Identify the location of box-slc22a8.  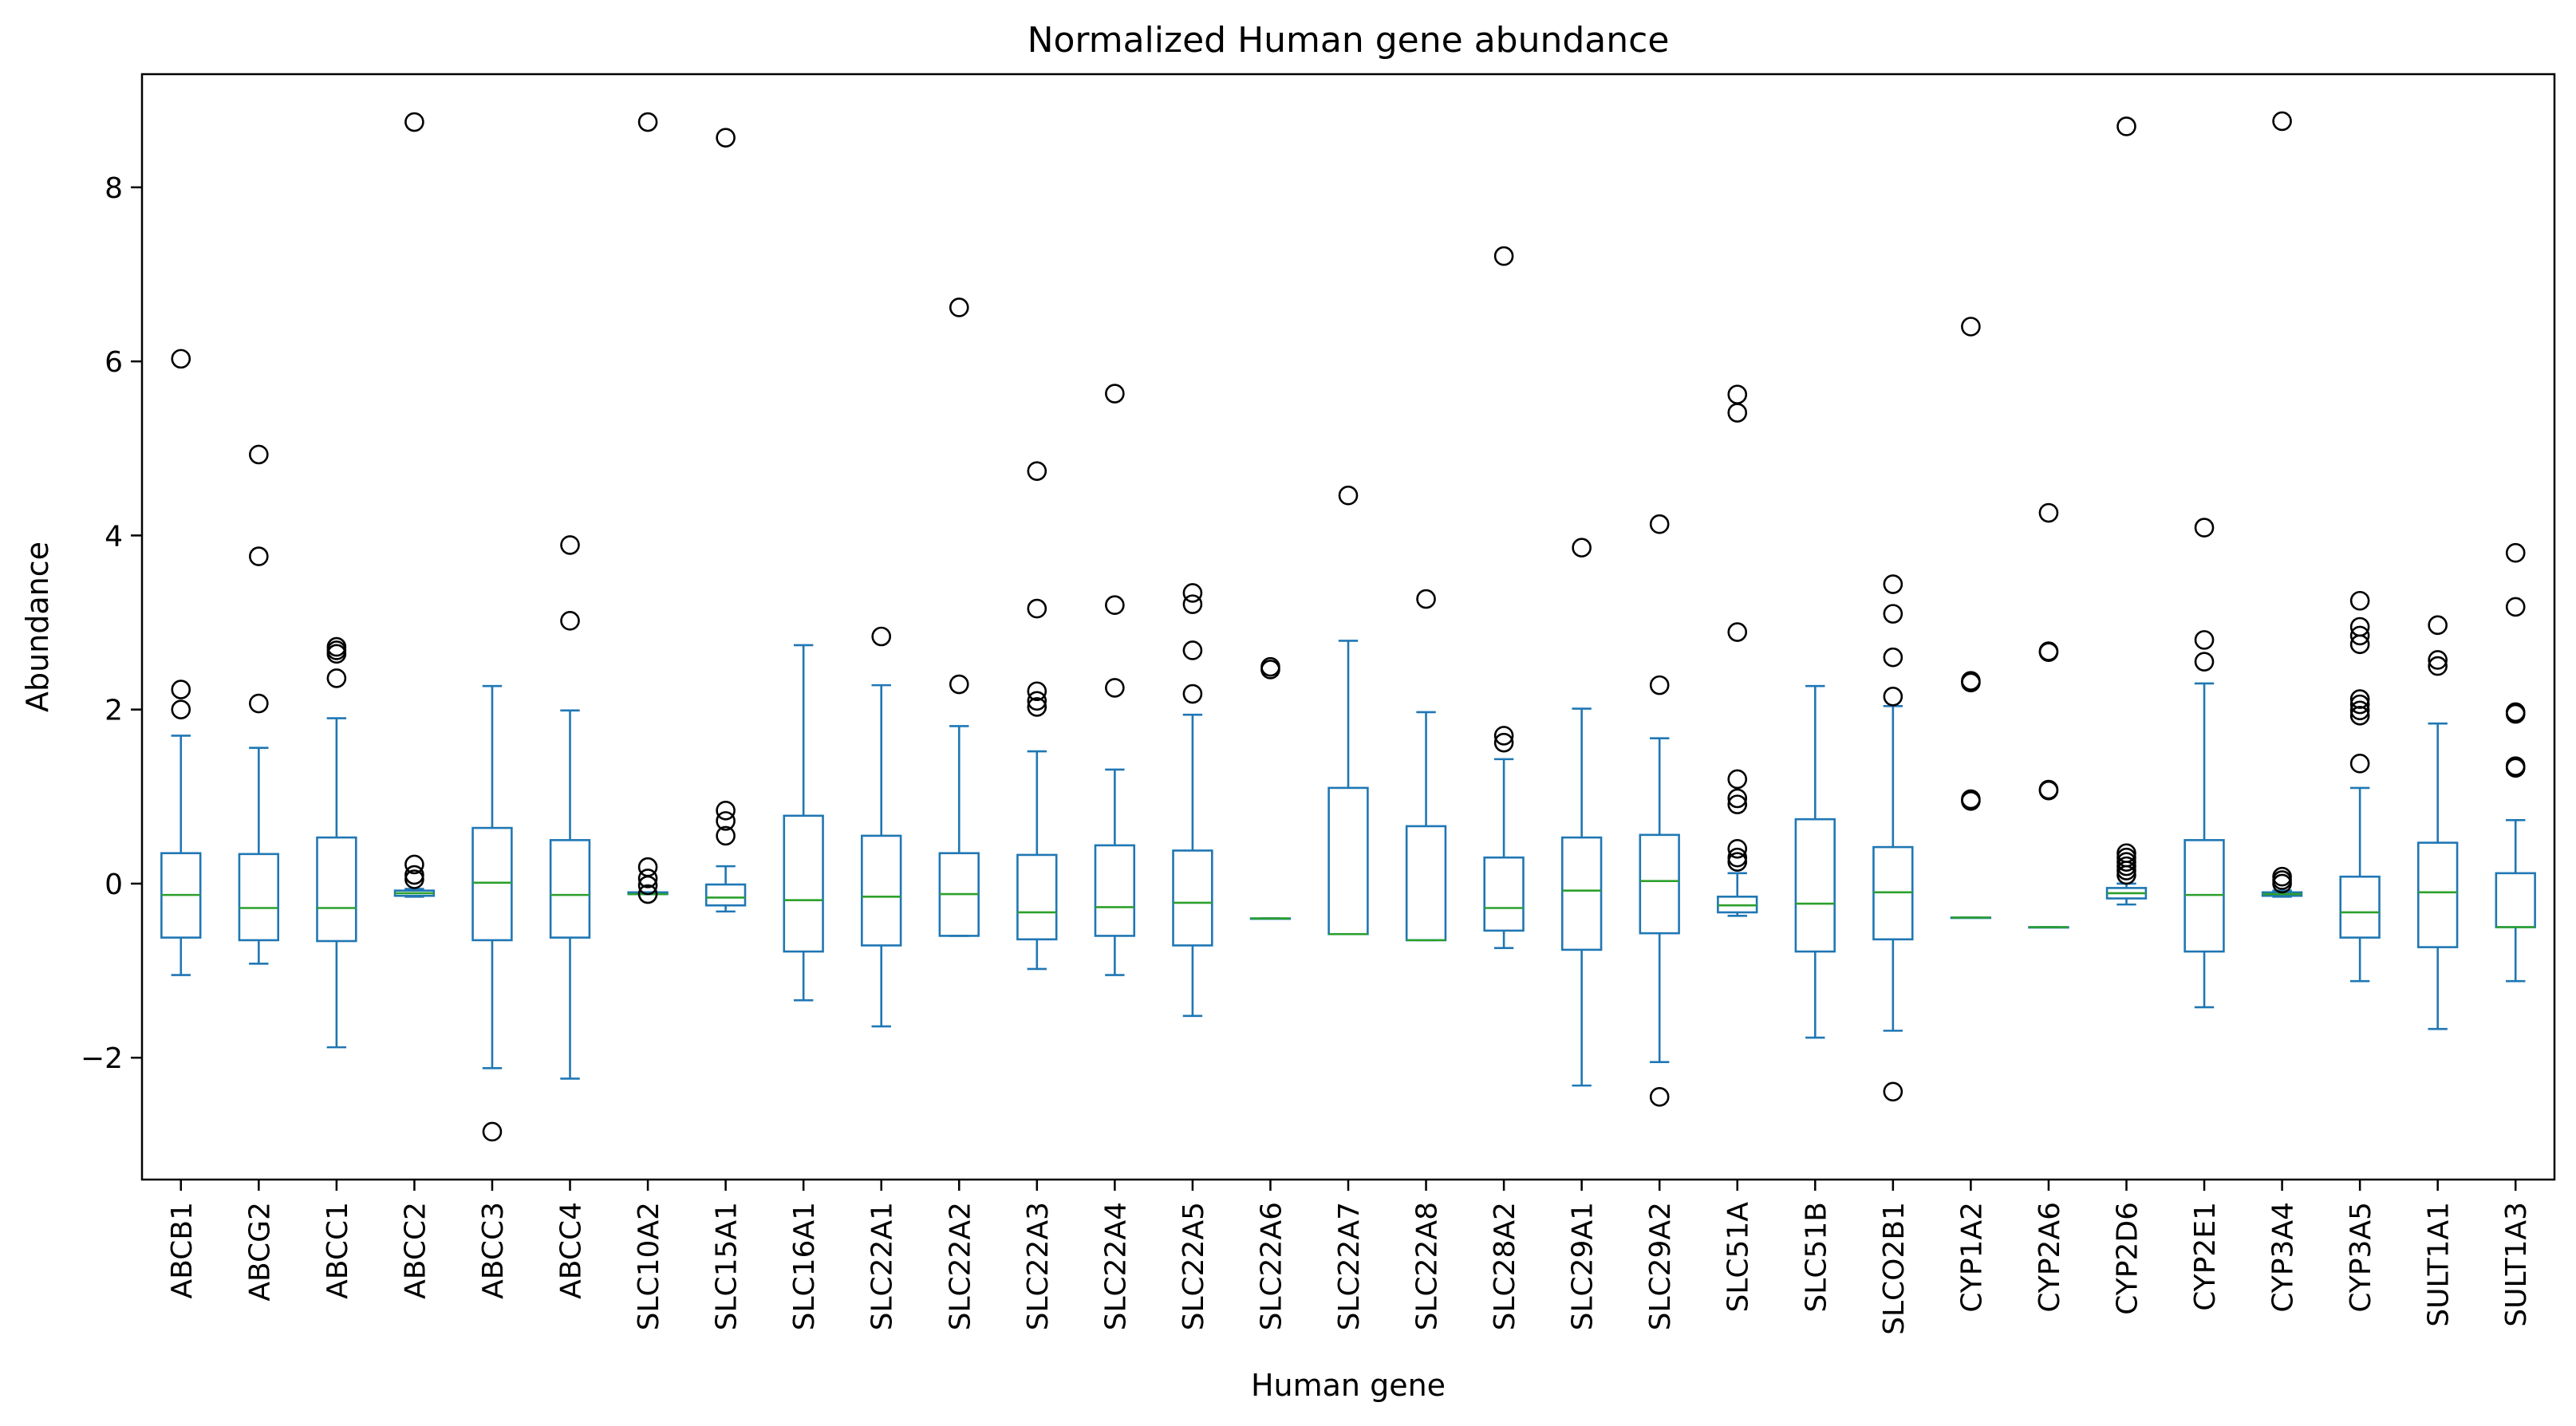
(1426, 765).